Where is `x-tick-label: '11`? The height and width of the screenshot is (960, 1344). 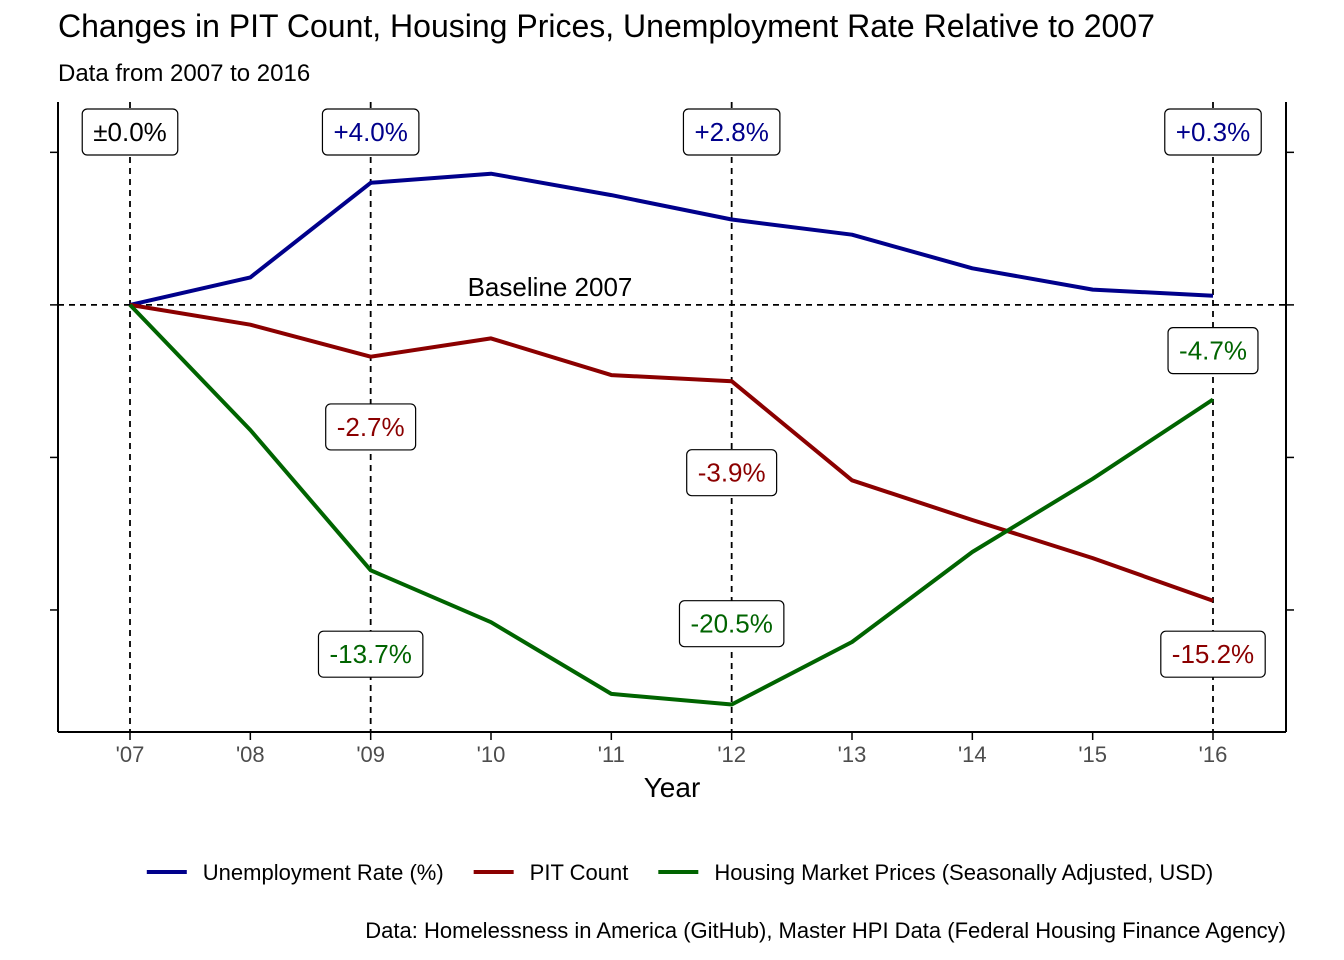
x-tick-label: '11 is located at coordinates (611, 754).